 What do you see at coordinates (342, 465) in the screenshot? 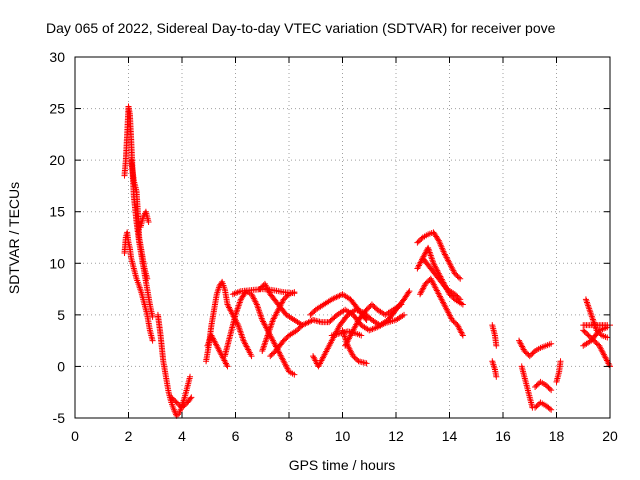
I see `x-axis-label: GPS time / hours` at bounding box center [342, 465].